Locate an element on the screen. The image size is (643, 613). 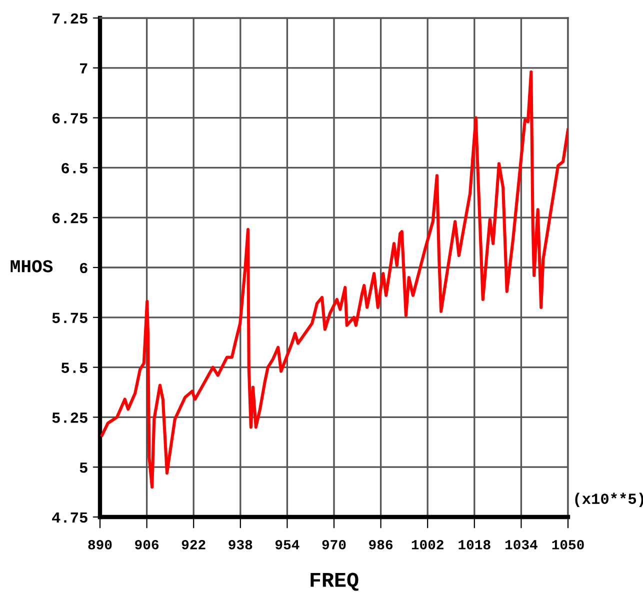
y-tick-label: 7 is located at coordinates (84, 68).